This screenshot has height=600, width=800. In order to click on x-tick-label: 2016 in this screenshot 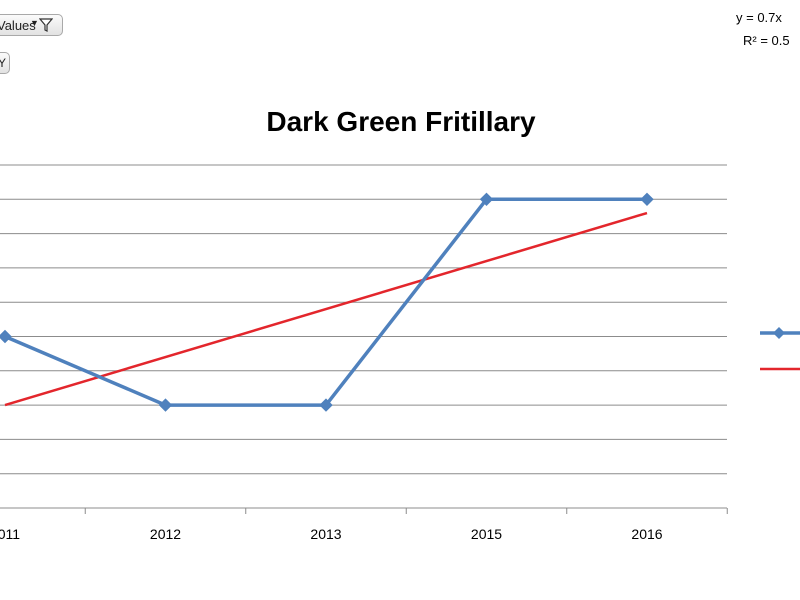, I will do `click(646, 534)`.